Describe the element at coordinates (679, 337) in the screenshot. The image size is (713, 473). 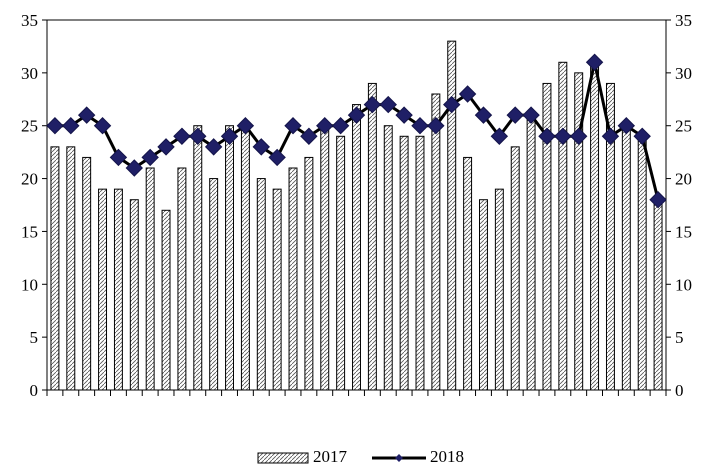
I see `y-tick-label-right: 5` at that location.